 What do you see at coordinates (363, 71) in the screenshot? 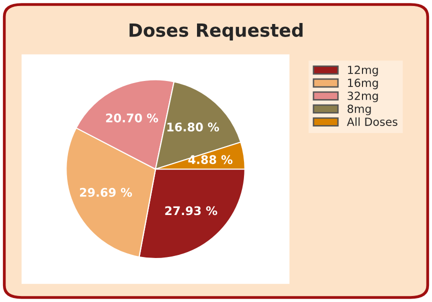
I see `legend-label: 12mg` at bounding box center [363, 71].